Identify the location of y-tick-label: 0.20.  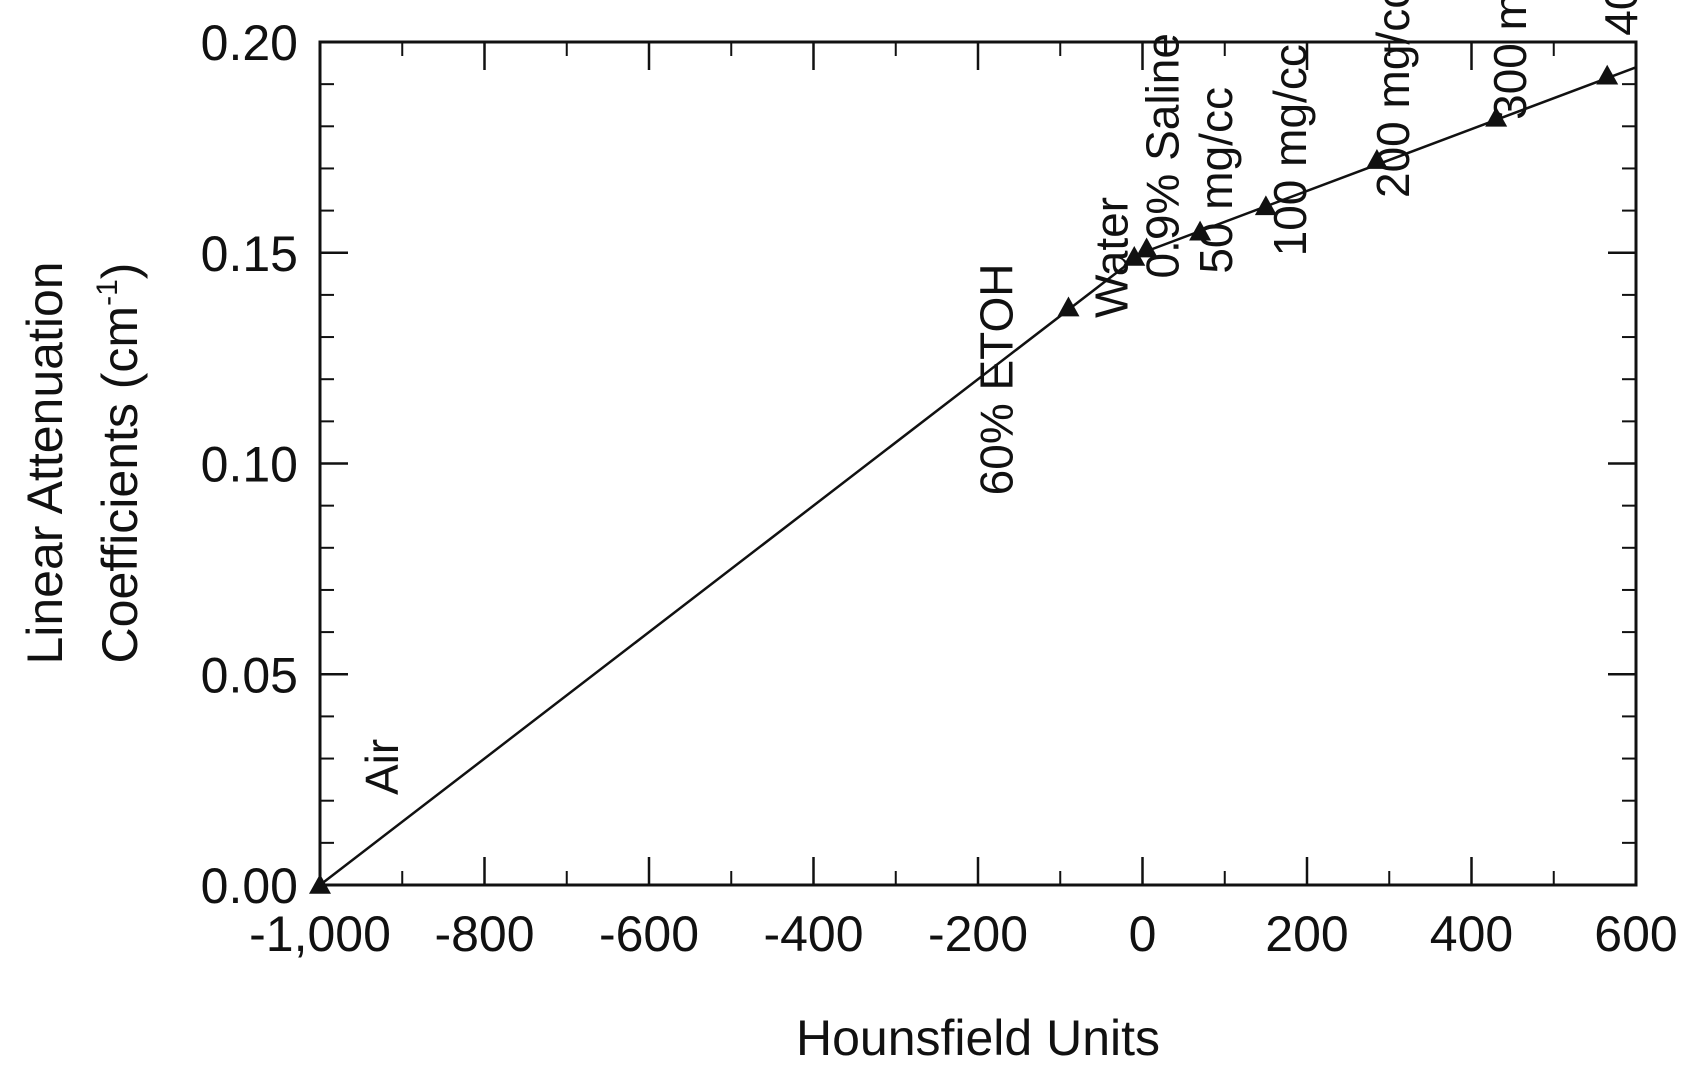
(249, 43).